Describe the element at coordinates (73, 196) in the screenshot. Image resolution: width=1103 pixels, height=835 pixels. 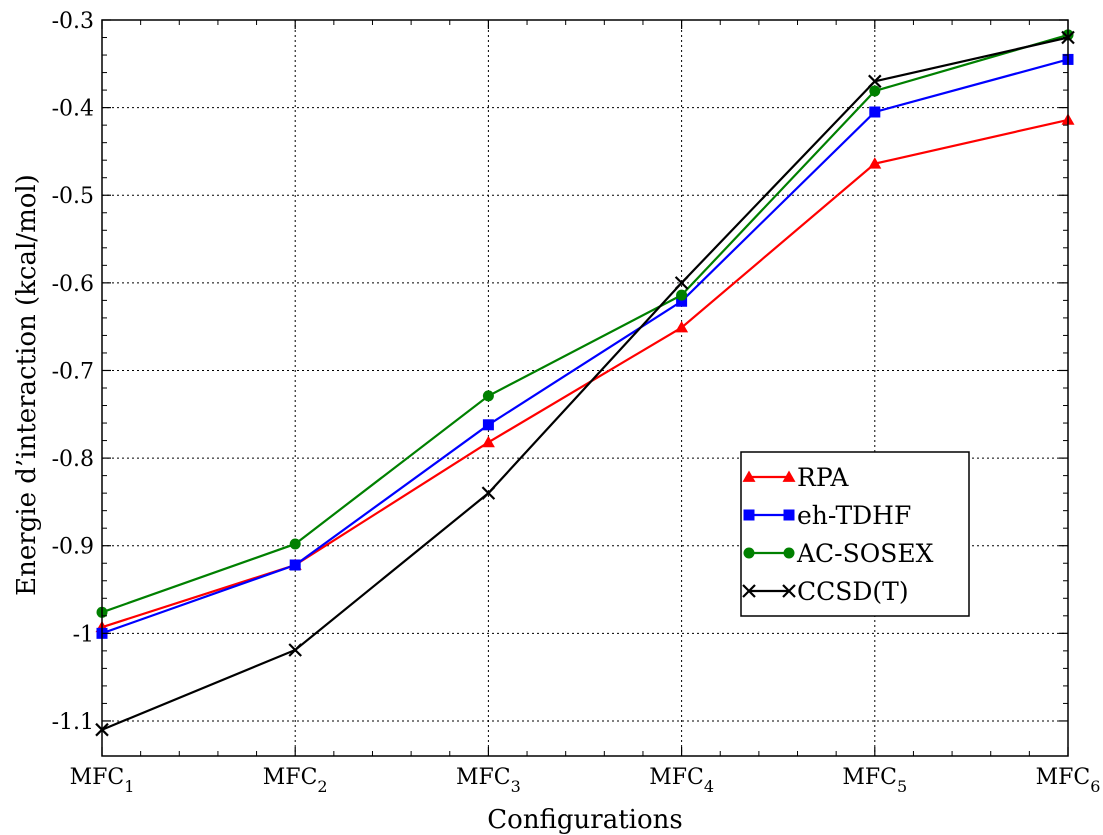
I see `y-tick-label: -0.5` at that location.